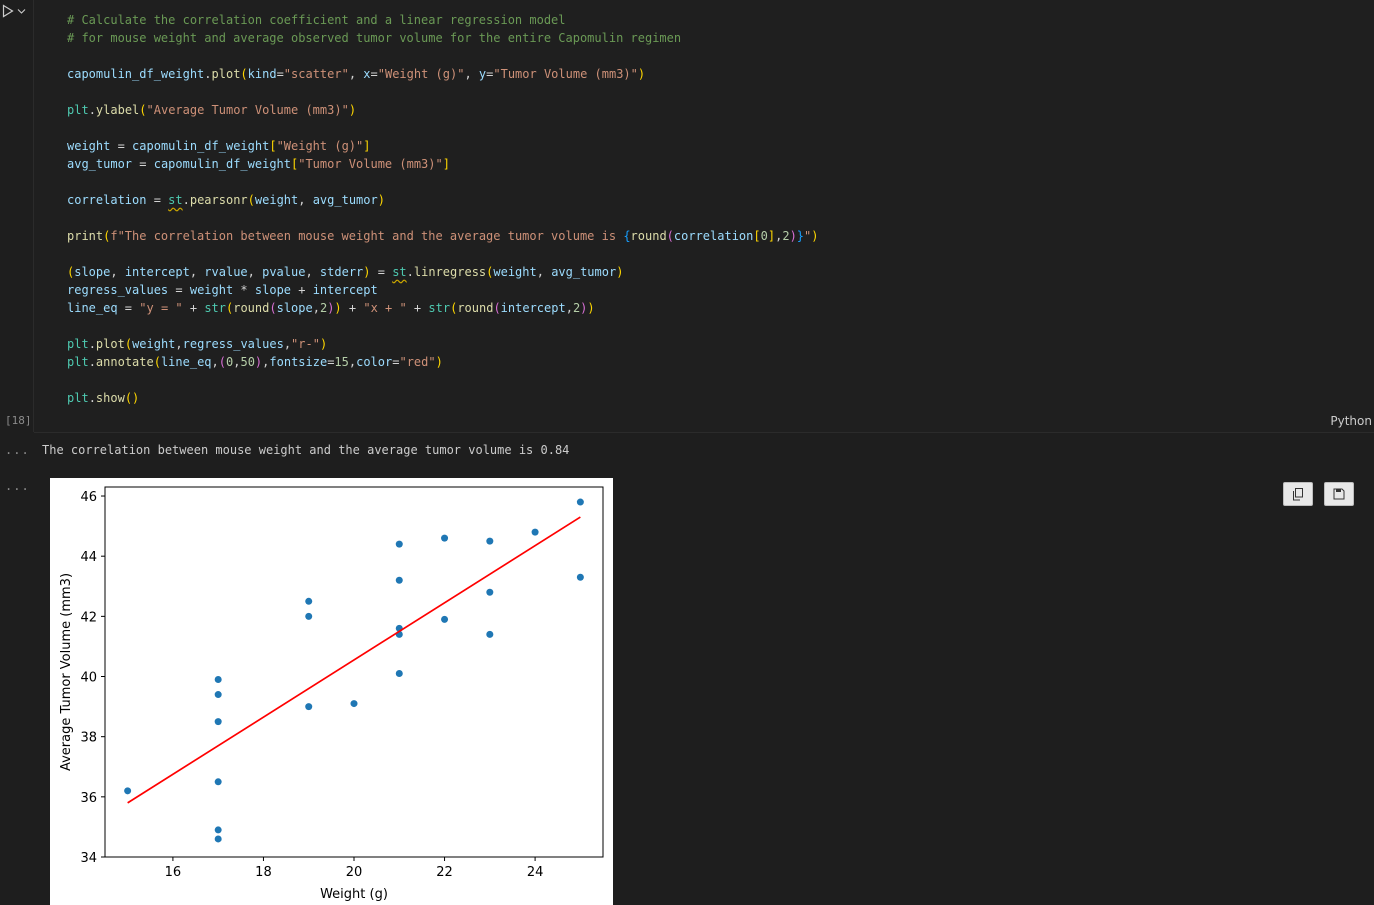 The image size is (1374, 905). What do you see at coordinates (8, 11) in the screenshot?
I see `run-icon` at bounding box center [8, 11].